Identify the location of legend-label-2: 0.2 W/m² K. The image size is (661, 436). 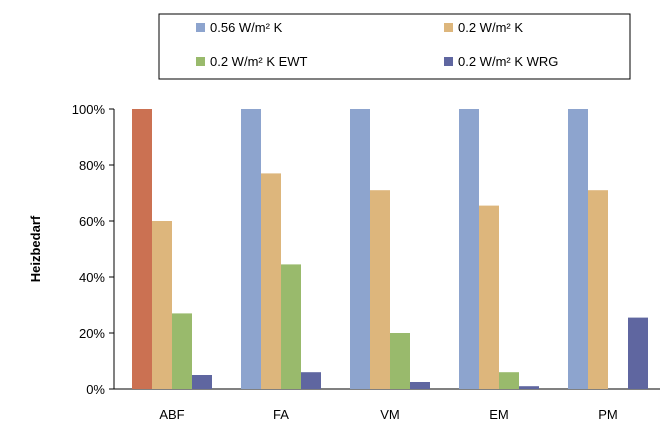
(490, 27).